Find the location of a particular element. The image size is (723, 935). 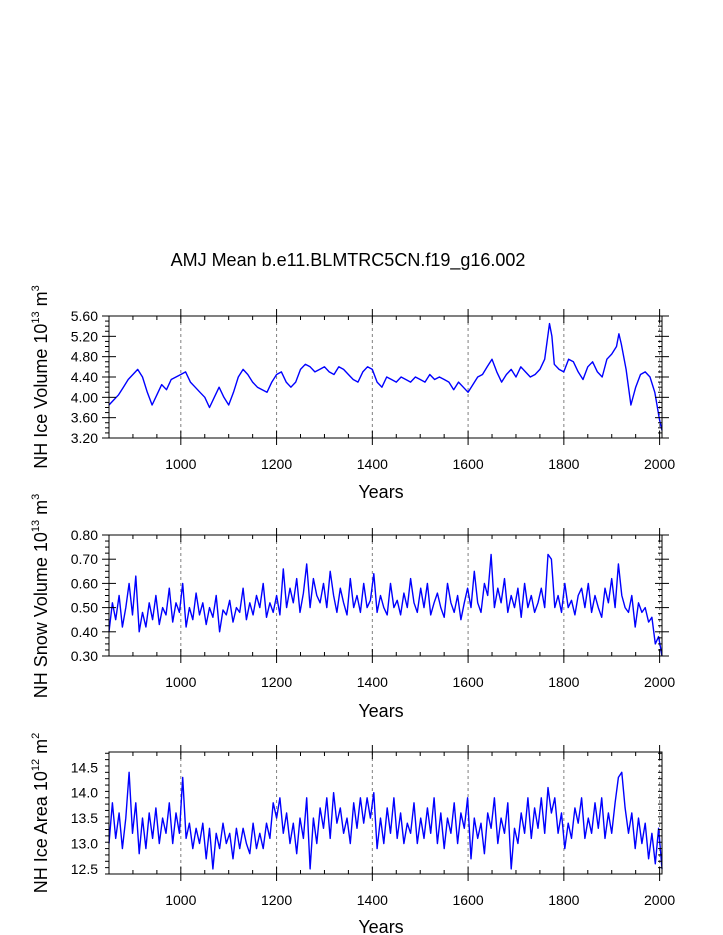

y-tick-label: 4.40 is located at coordinates (84, 377).